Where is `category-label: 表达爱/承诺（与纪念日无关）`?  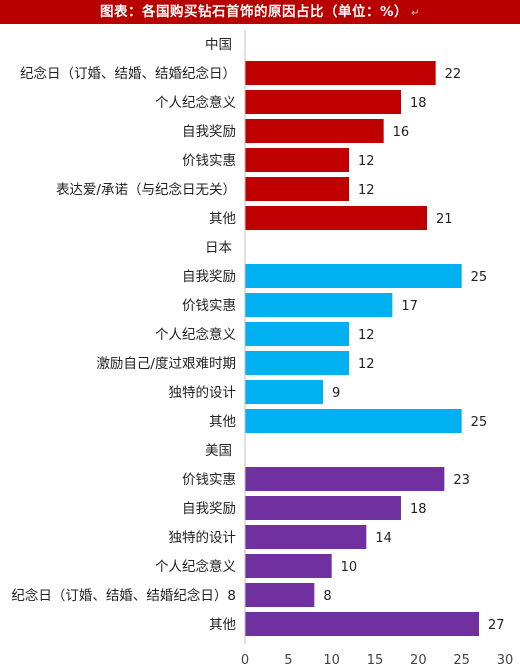
category-label: 表达爱/承诺（与纪念日无关） is located at coordinates (146, 189).